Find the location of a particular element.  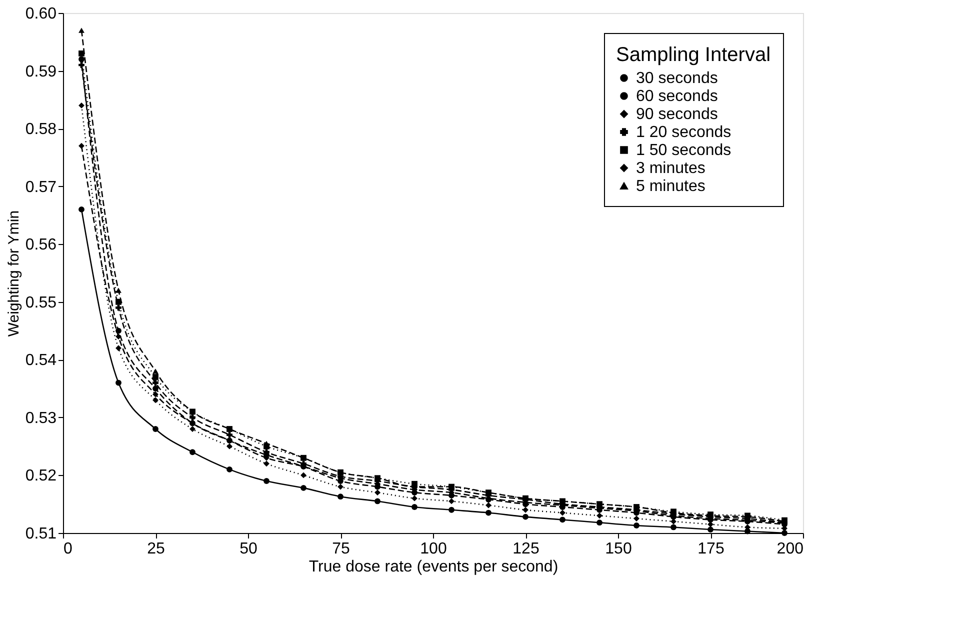

y-tick-label: 0.60 is located at coordinates (41, 14).